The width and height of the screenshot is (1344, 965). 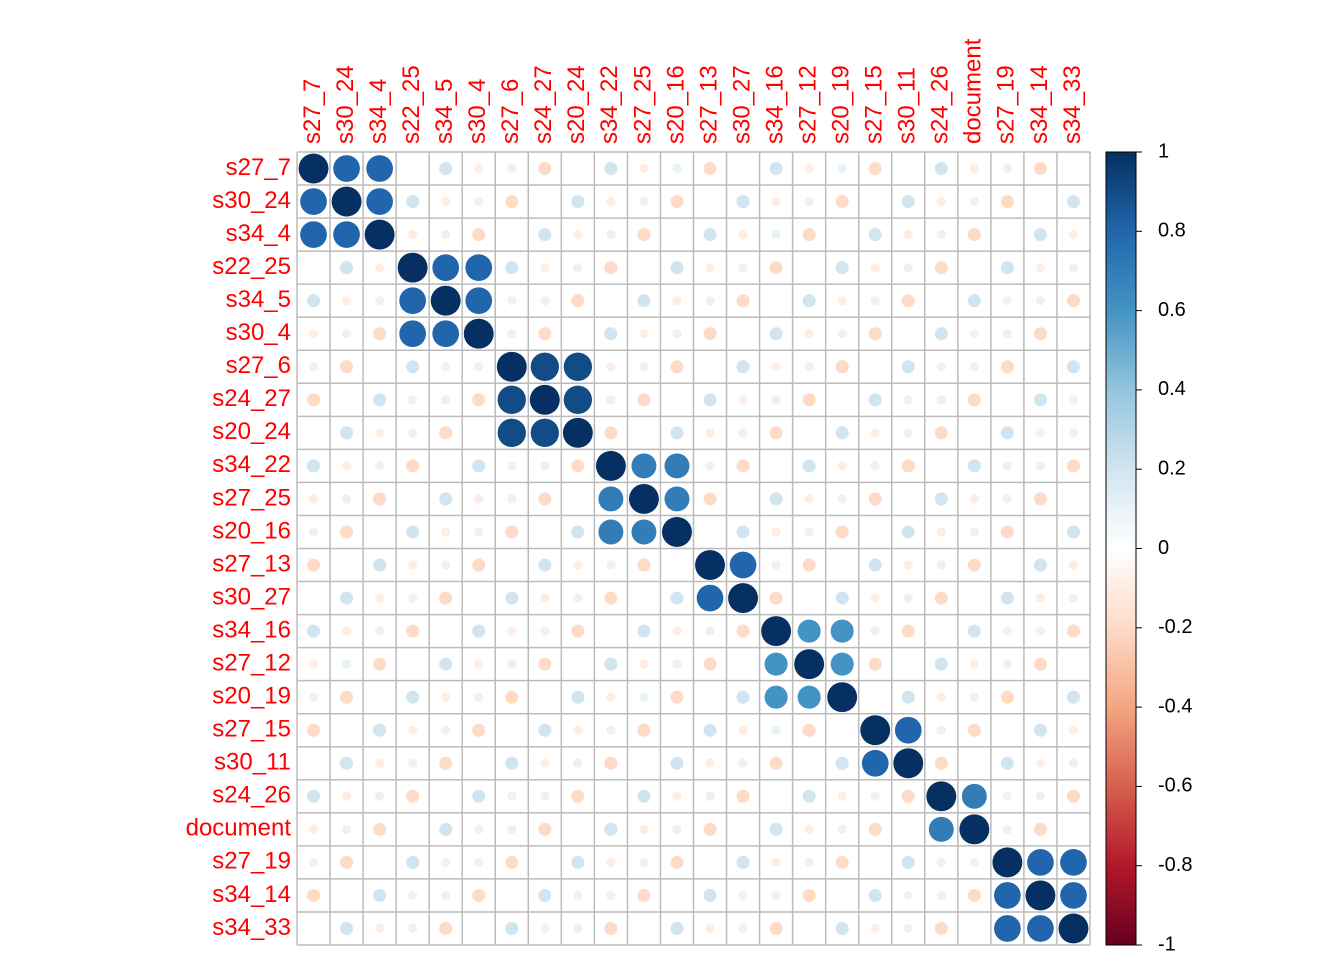 I want to click on column-label: s20_19, so click(x=841, y=104).